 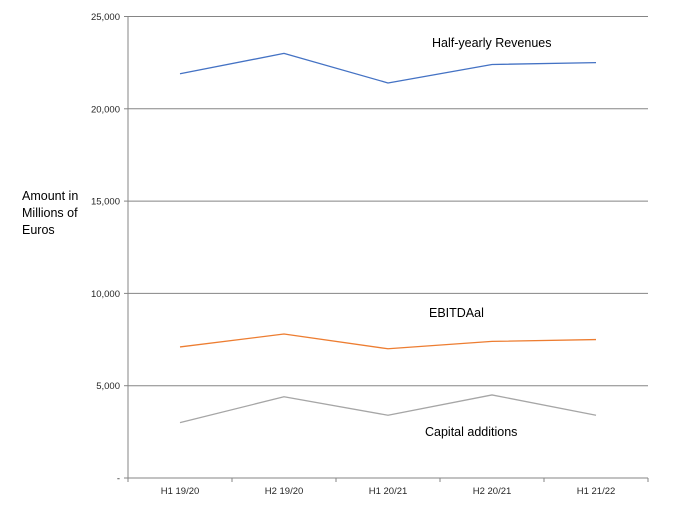 What do you see at coordinates (284, 491) in the screenshot?
I see `x-tick-label: H2 19/20` at bounding box center [284, 491].